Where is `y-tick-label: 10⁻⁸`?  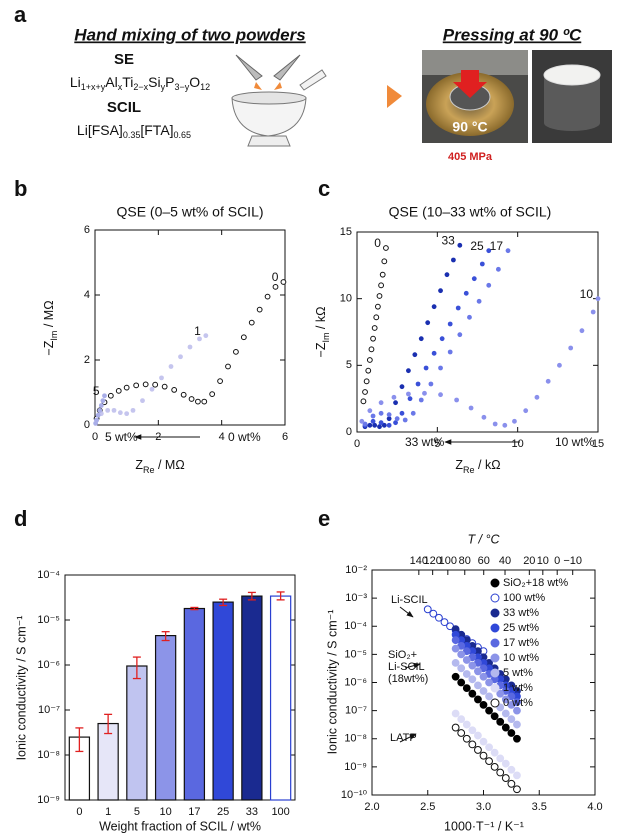
y-tick-label: 10⁻⁸ is located at coordinates (355, 739).